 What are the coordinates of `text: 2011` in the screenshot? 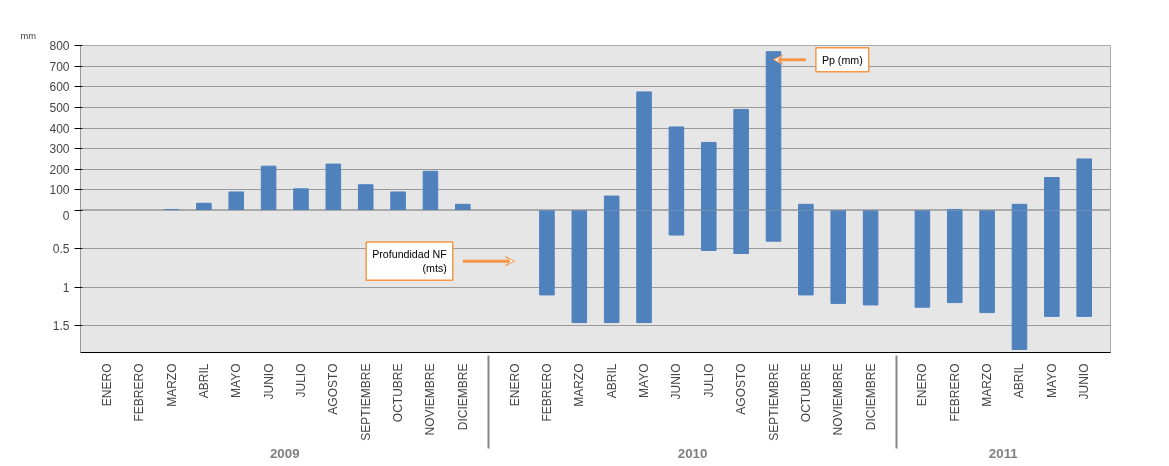 It's located at (1003, 453).